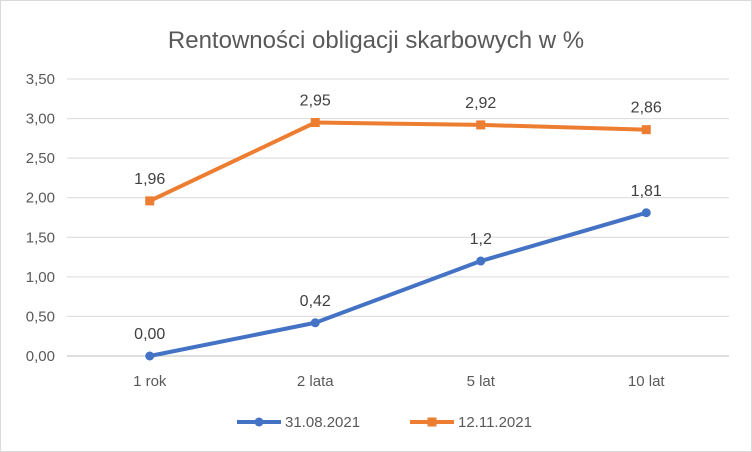 This screenshot has height=452, width=752. Describe the element at coordinates (647, 381) in the screenshot. I see `x-tick-label: 10 lat` at that location.